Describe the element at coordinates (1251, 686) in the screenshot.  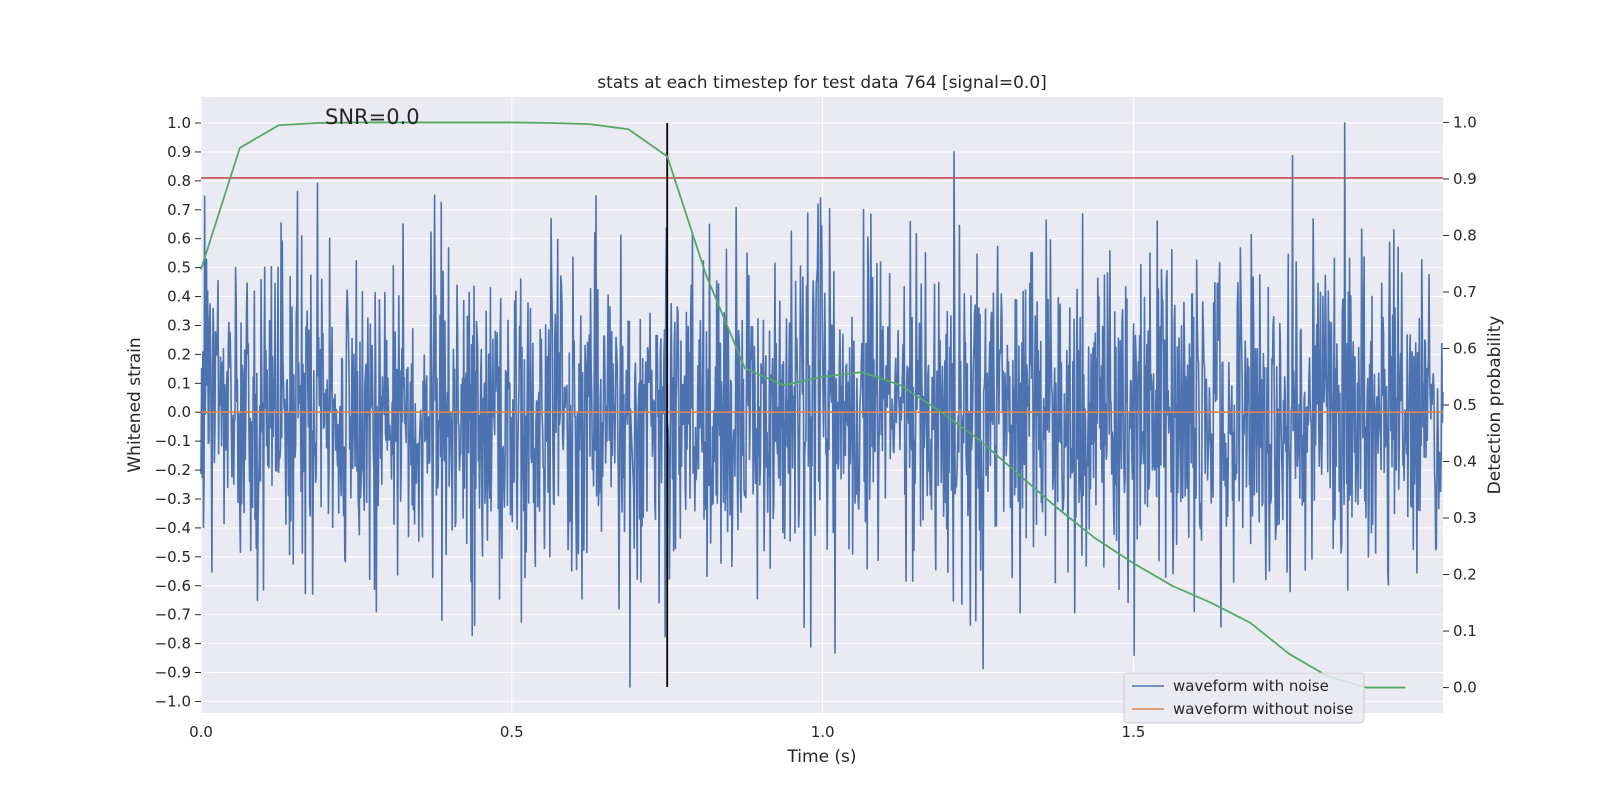
I see `legend-label-waveform-with-noise: waveform with noise` at that location.